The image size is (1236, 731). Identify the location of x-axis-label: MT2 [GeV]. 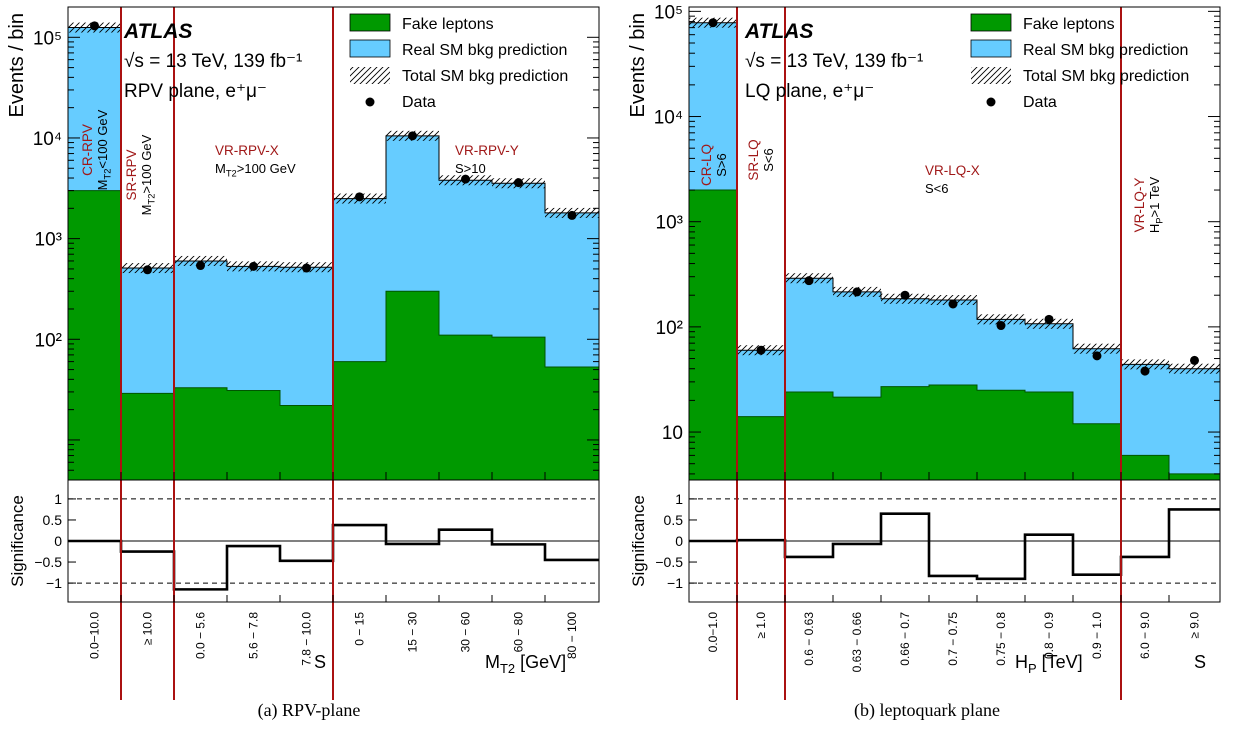
(525, 664).